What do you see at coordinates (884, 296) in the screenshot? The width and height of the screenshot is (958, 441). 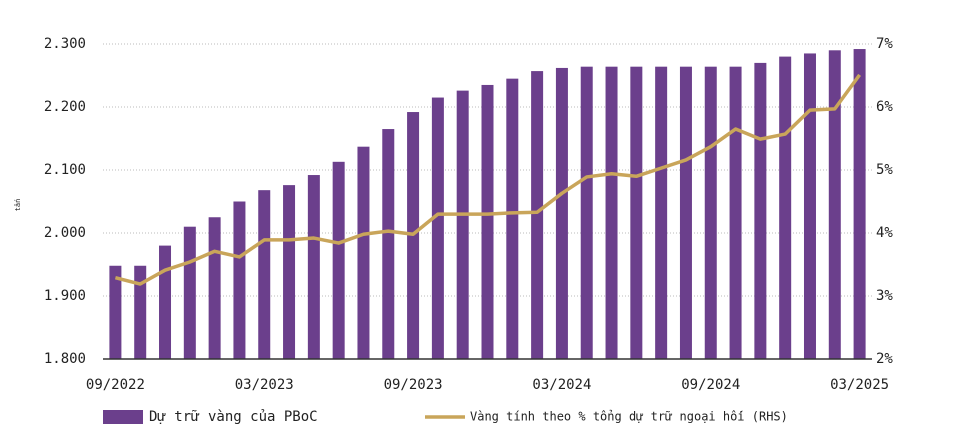 I see `y2-tick-label: 3%` at bounding box center [884, 296].